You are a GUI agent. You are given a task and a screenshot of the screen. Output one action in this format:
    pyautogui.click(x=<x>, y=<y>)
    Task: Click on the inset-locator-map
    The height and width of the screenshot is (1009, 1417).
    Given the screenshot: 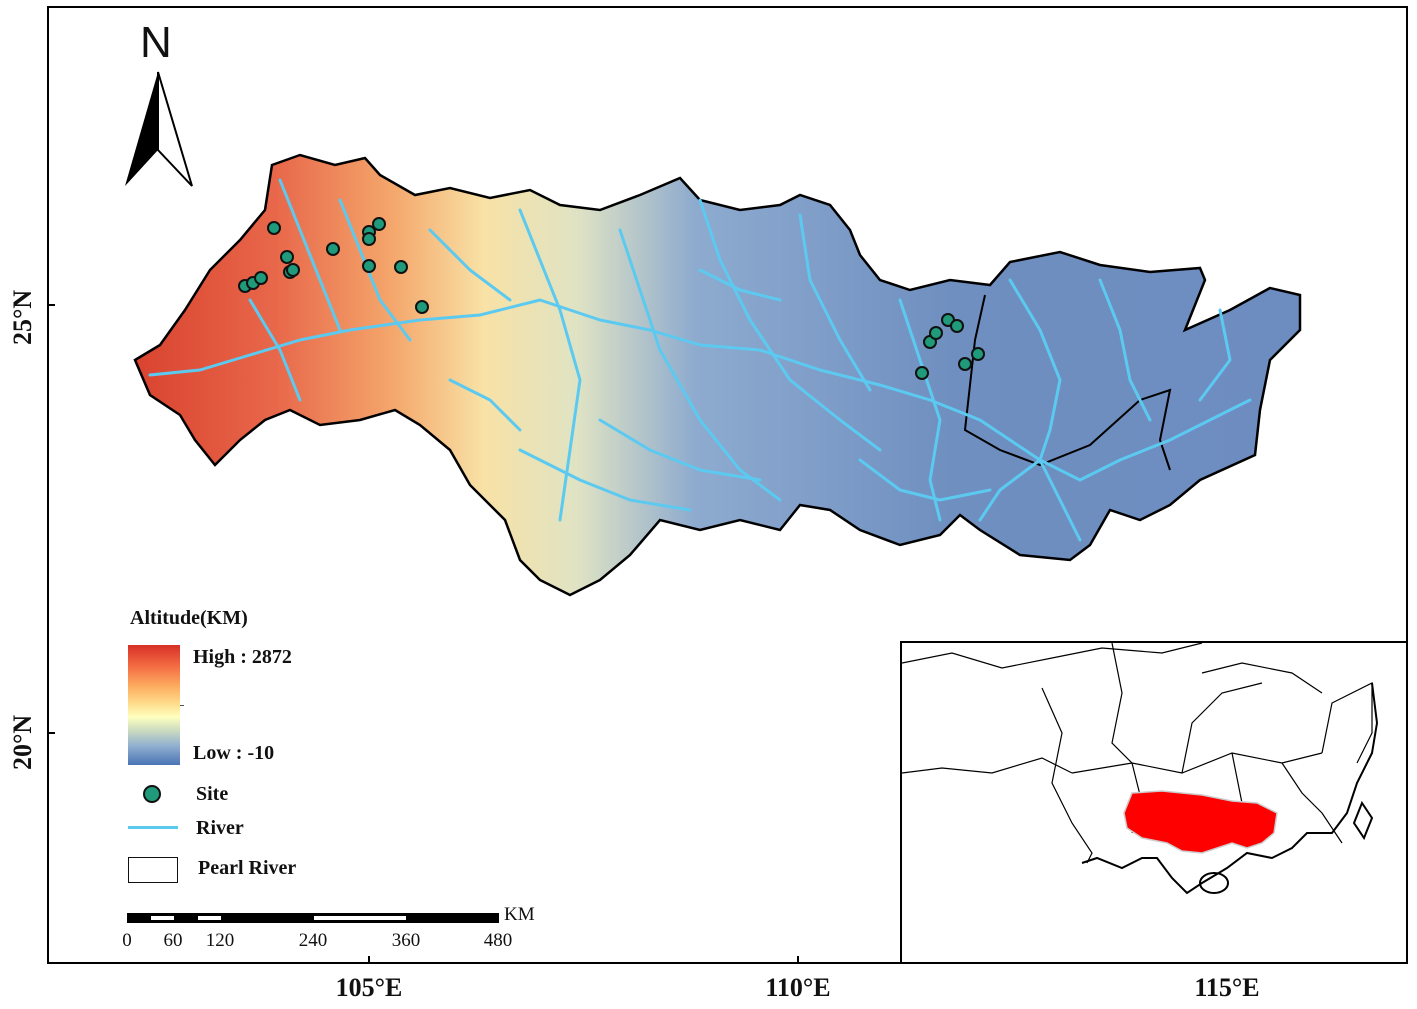 What is the action you would take?
    pyautogui.click(x=1154, y=802)
    